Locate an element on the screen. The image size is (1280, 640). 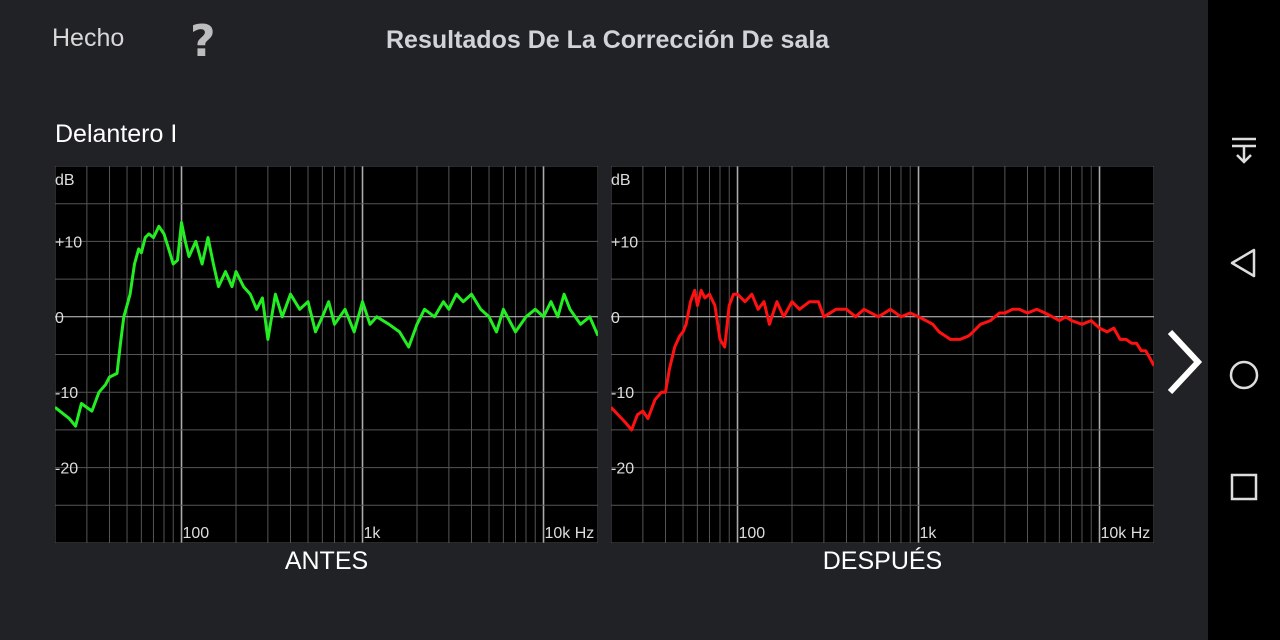
before-x-tick-label: 100 is located at coordinates (196, 533).